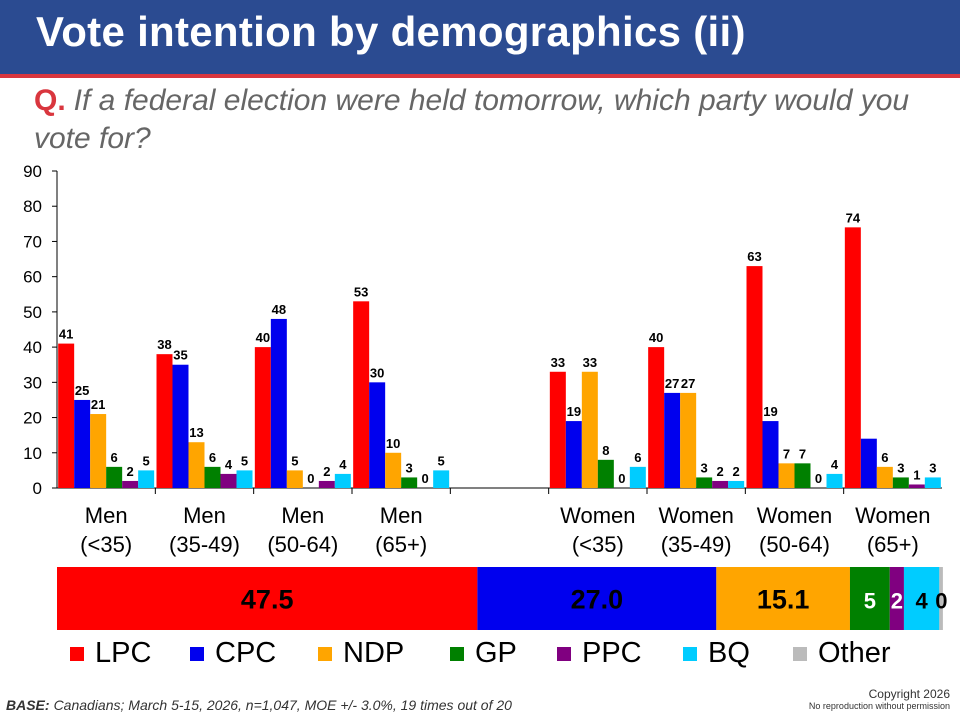  Describe the element at coordinates (457, 654) in the screenshot. I see `legend-swatch-gp` at that location.